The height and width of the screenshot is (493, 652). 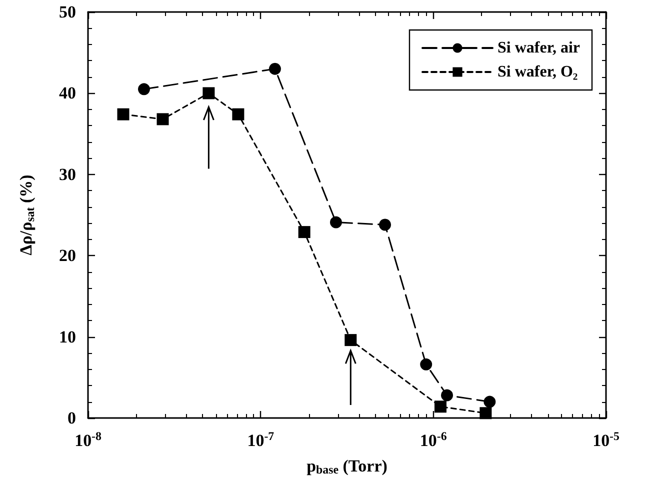 What do you see at coordinates (538, 48) in the screenshot?
I see `legend-label: Si wafer, air` at bounding box center [538, 48].